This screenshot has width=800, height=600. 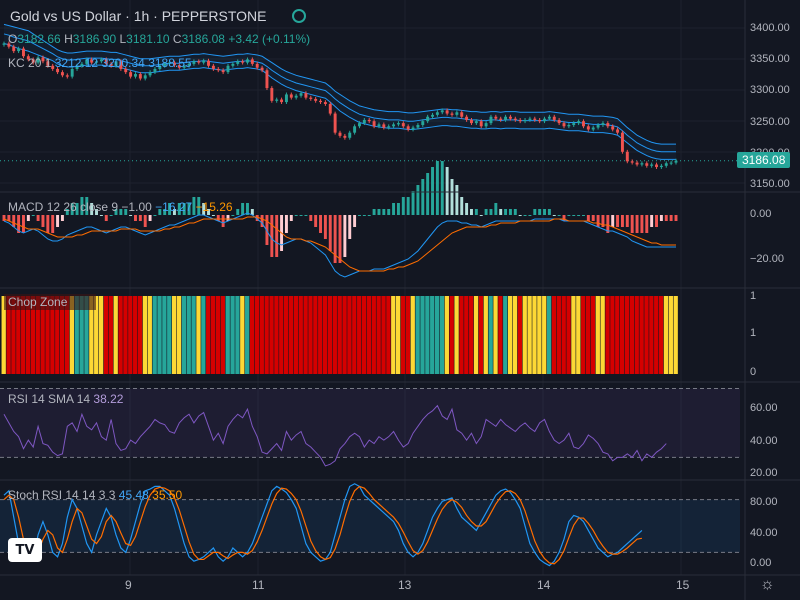 I want to click on price-axis-label: 3300.00, so click(x=770, y=90).